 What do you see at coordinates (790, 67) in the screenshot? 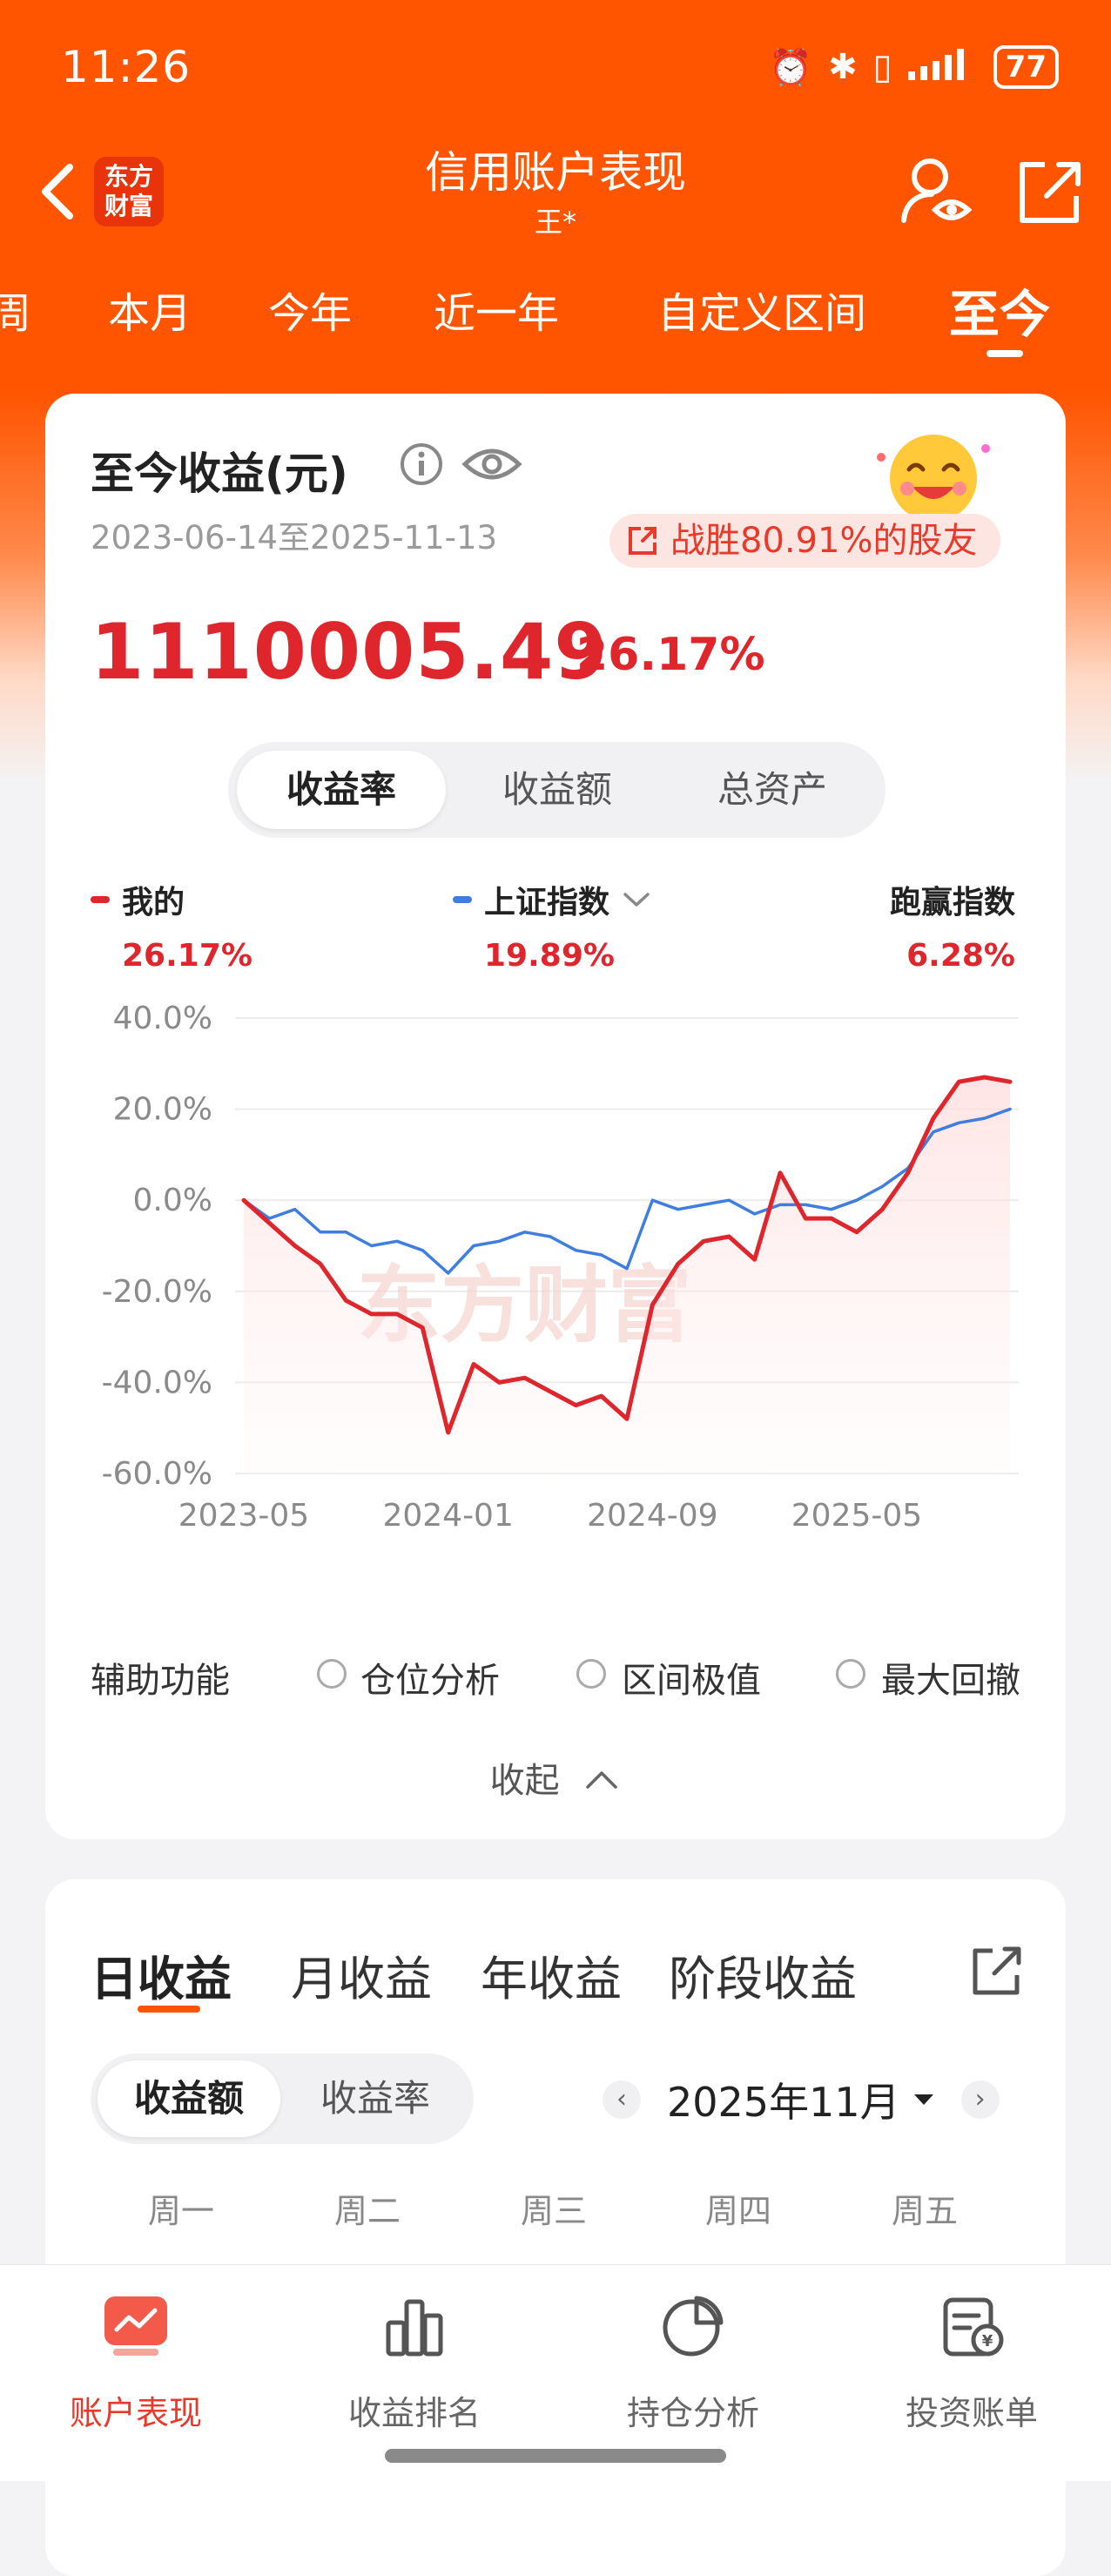
I see `alarm-icon: ⏰` at bounding box center [790, 67].